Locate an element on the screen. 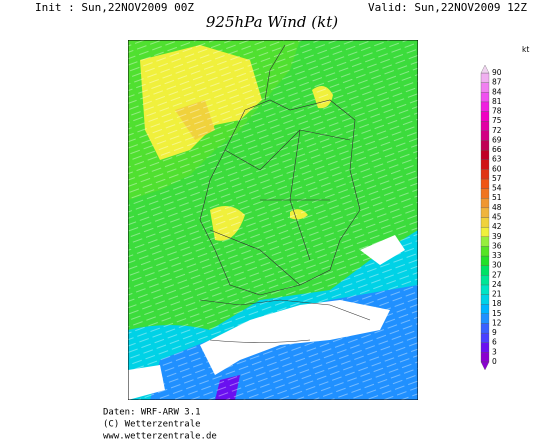 The height and width of the screenshot is (440, 550). colorbar-label: 69 is located at coordinates (497, 139).